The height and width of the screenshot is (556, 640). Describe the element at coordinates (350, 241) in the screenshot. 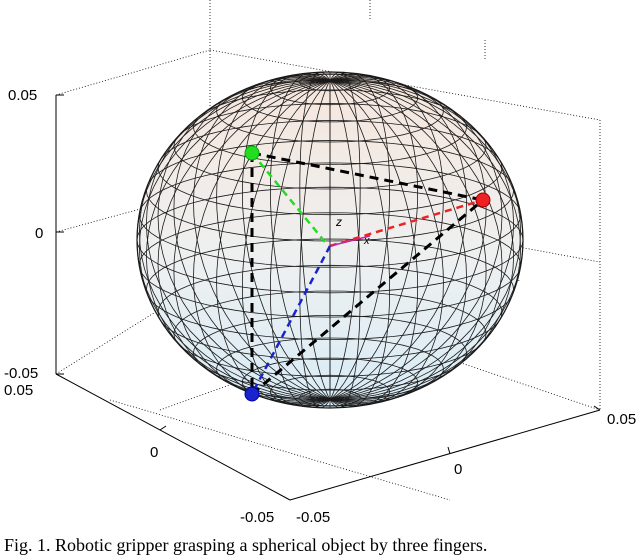

I see `frame-x-axis` at that location.